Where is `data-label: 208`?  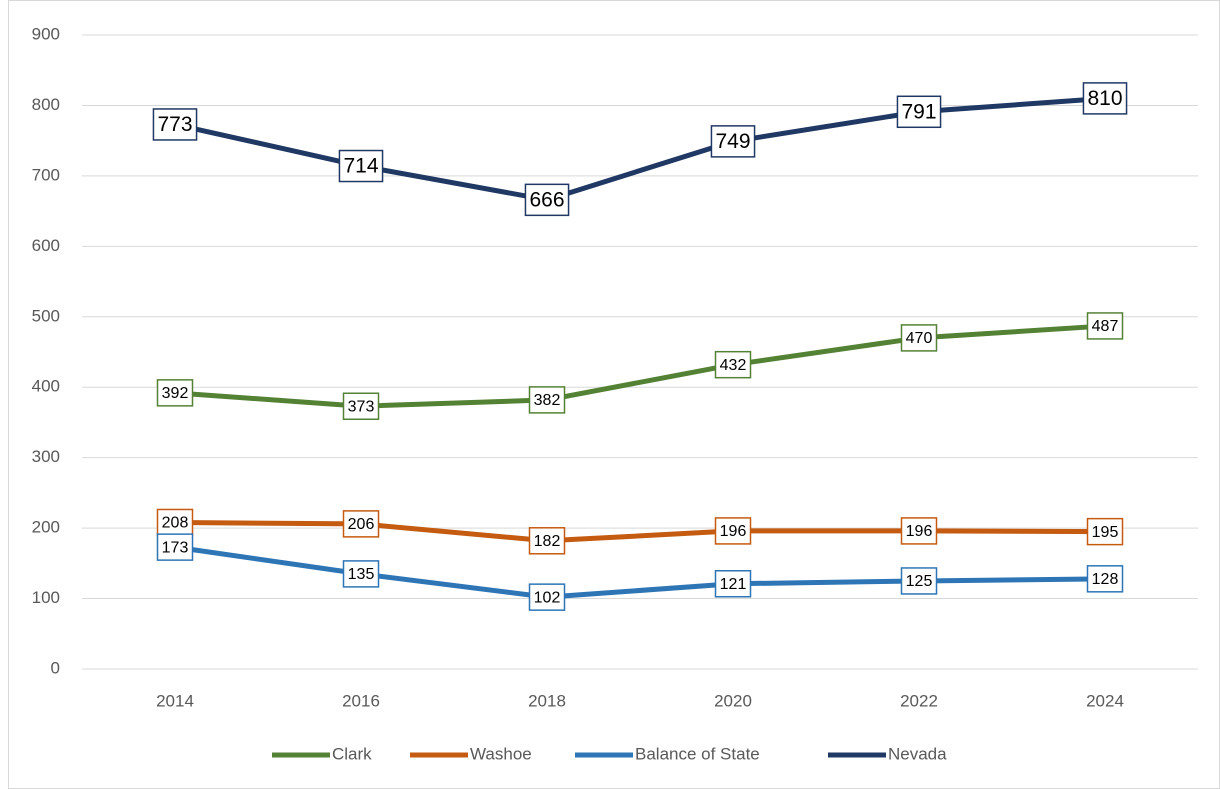 data-label: 208 is located at coordinates (175, 523).